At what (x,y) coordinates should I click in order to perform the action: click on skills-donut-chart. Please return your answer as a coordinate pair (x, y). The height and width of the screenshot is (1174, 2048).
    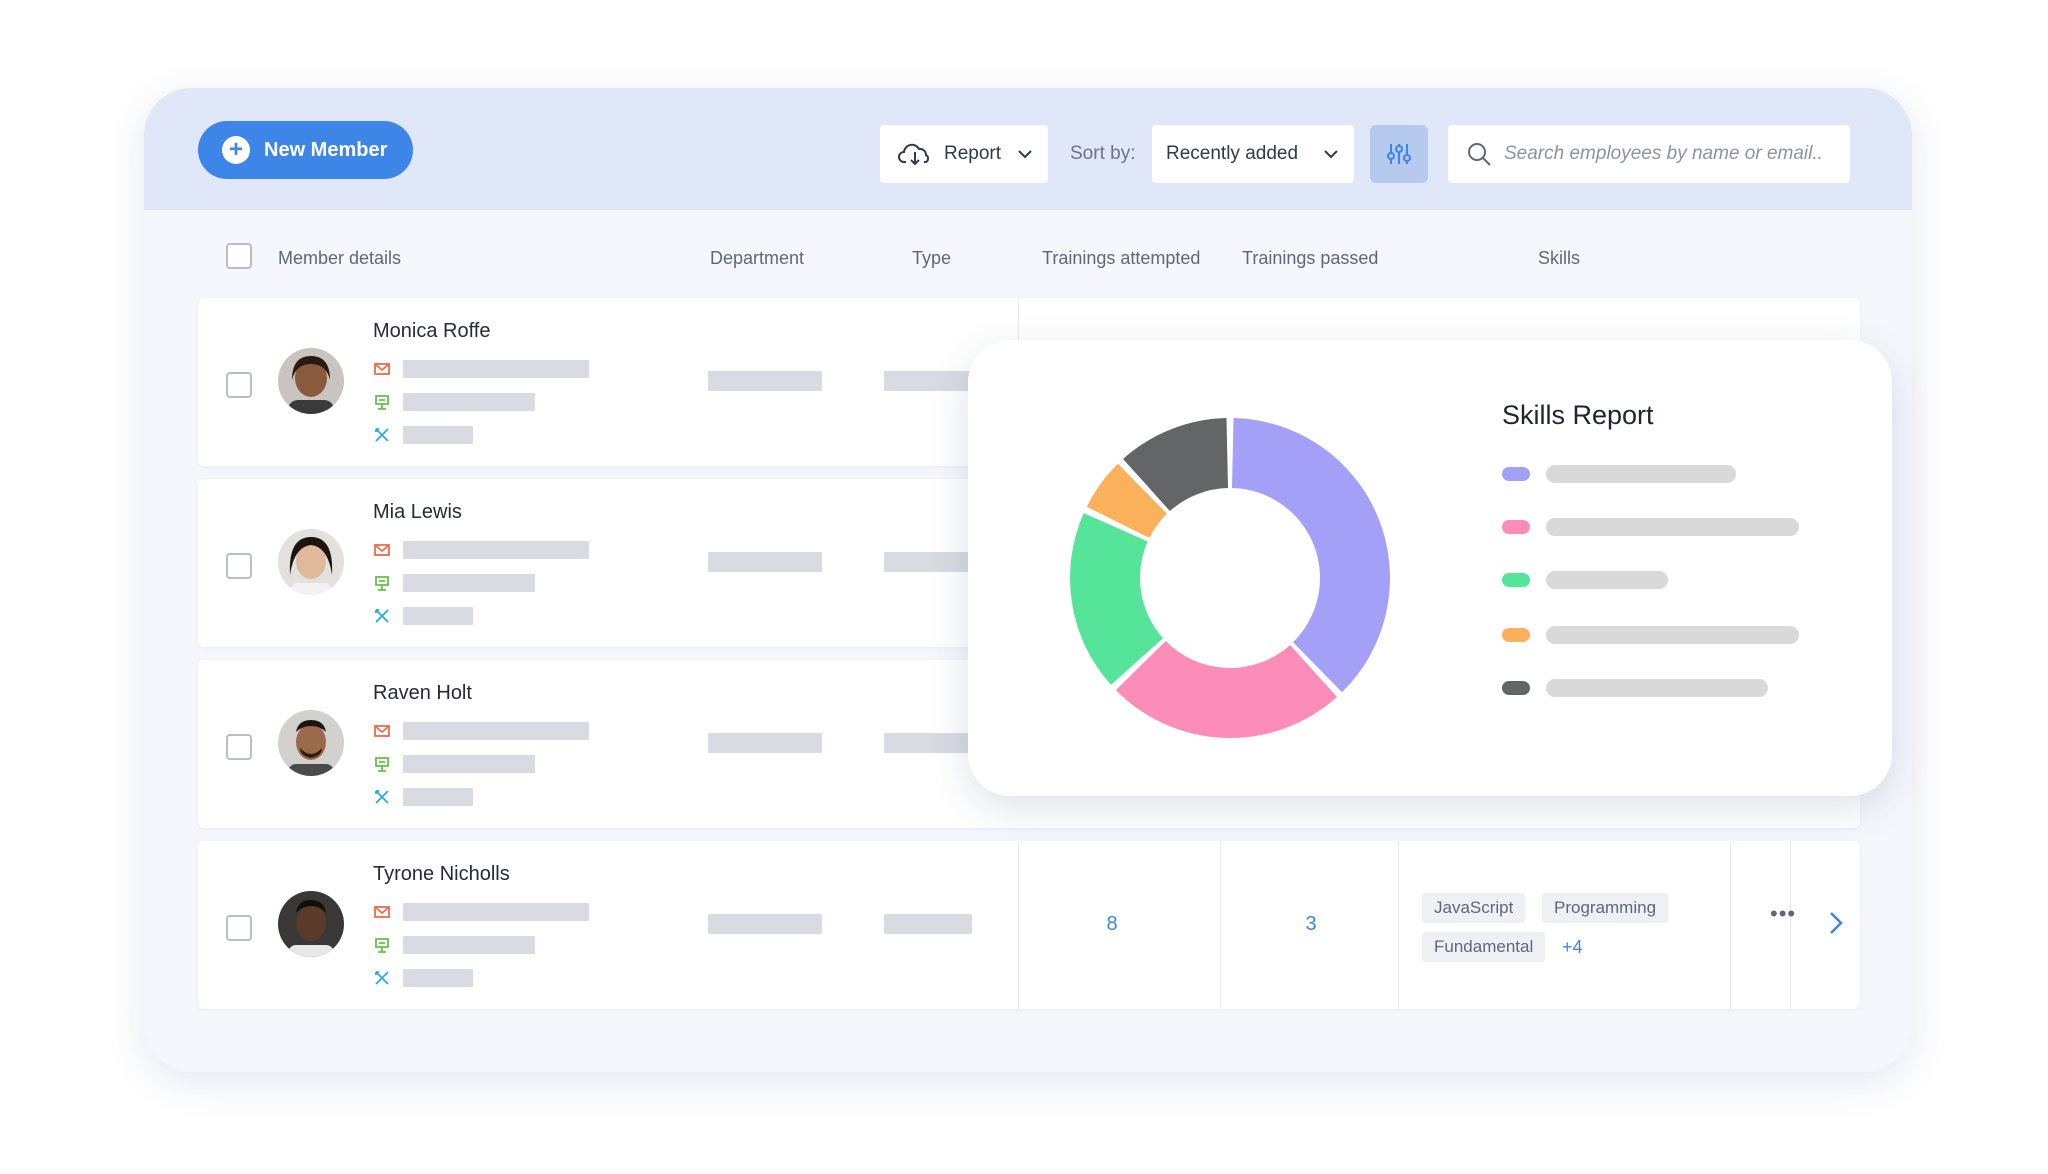
    Looking at the image, I should click on (1230, 578).